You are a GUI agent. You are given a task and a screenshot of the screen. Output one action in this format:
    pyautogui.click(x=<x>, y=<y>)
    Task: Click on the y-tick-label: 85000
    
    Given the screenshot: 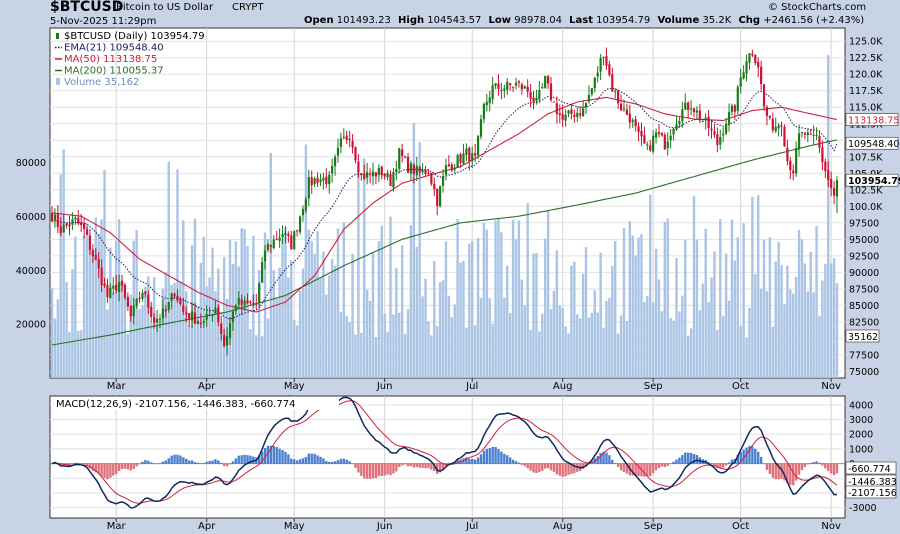 What is the action you would take?
    pyautogui.click(x=864, y=306)
    